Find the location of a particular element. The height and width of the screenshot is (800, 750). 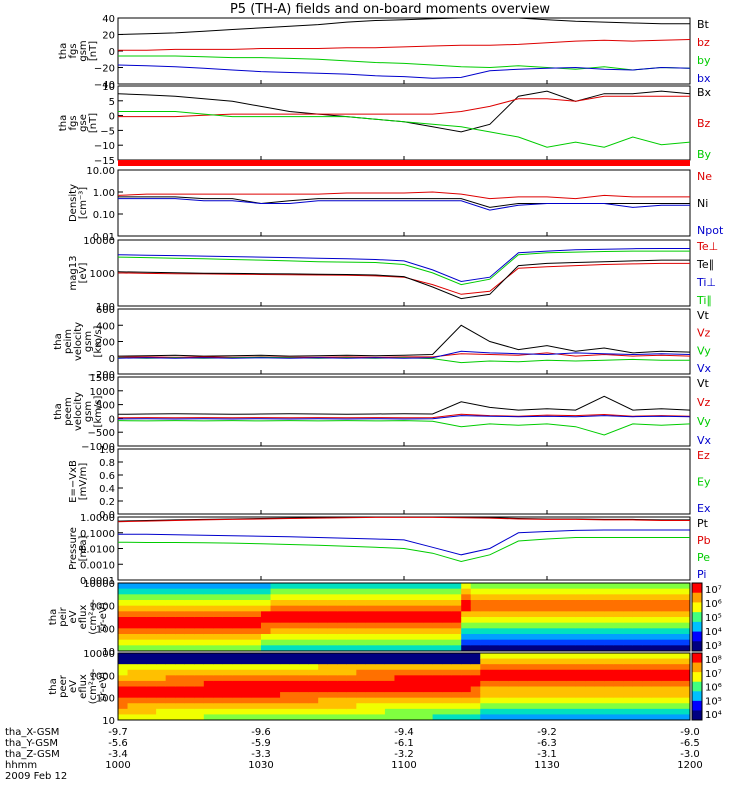

y-tick-label: 1000 is located at coordinates (102, 274).